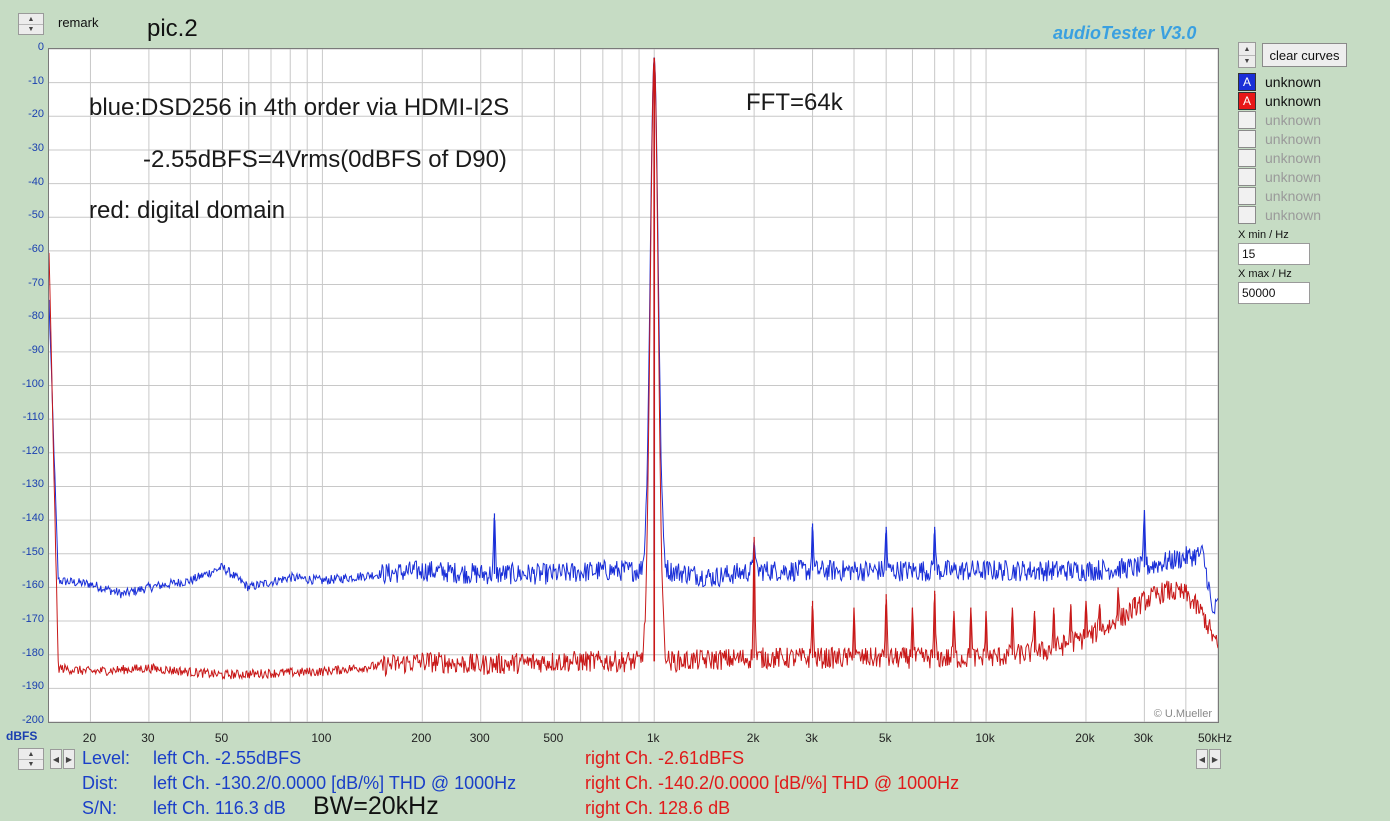 The image size is (1390, 821). Describe the element at coordinates (32, 619) in the screenshot. I see `y-tick-label: -170` at that location.